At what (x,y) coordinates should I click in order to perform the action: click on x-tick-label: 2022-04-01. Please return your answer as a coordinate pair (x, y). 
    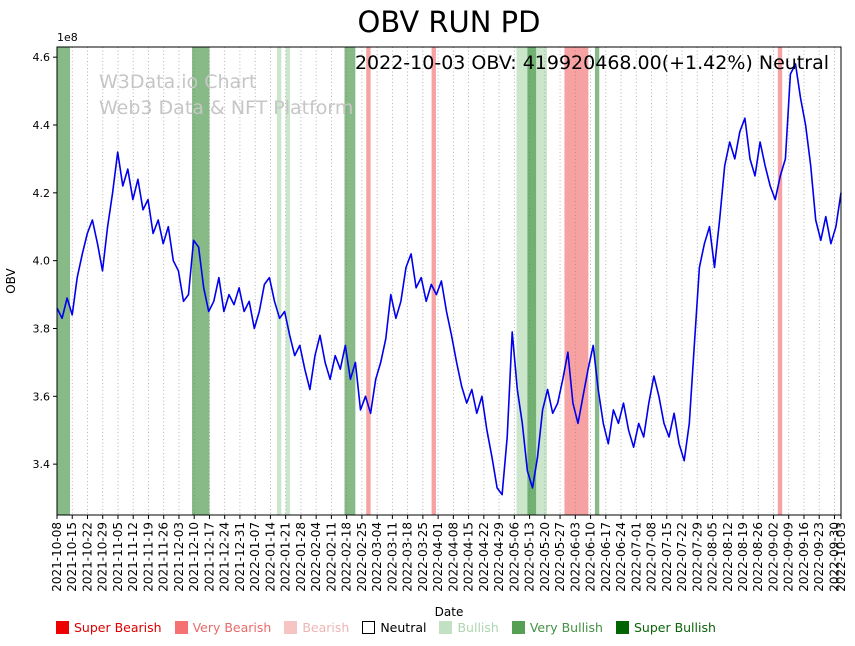
    Looking at the image, I should click on (438, 557).